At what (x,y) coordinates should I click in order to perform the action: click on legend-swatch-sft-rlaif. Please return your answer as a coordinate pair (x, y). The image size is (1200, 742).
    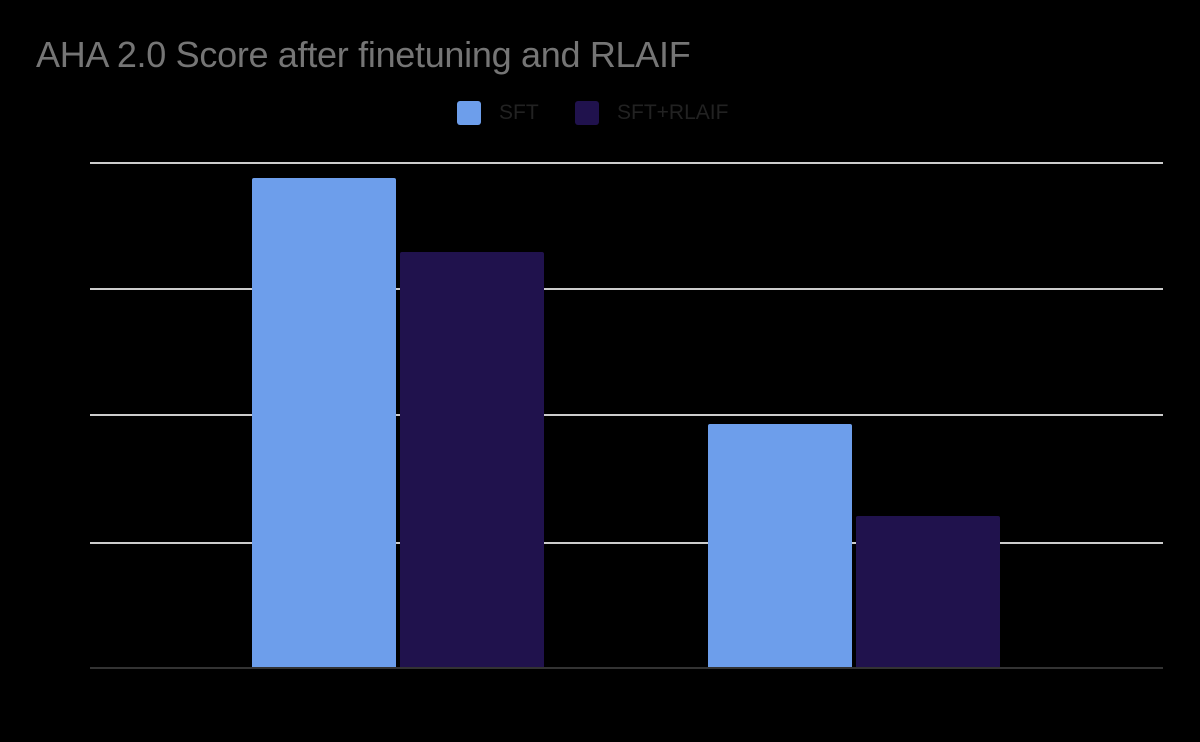
    Looking at the image, I should click on (587, 113).